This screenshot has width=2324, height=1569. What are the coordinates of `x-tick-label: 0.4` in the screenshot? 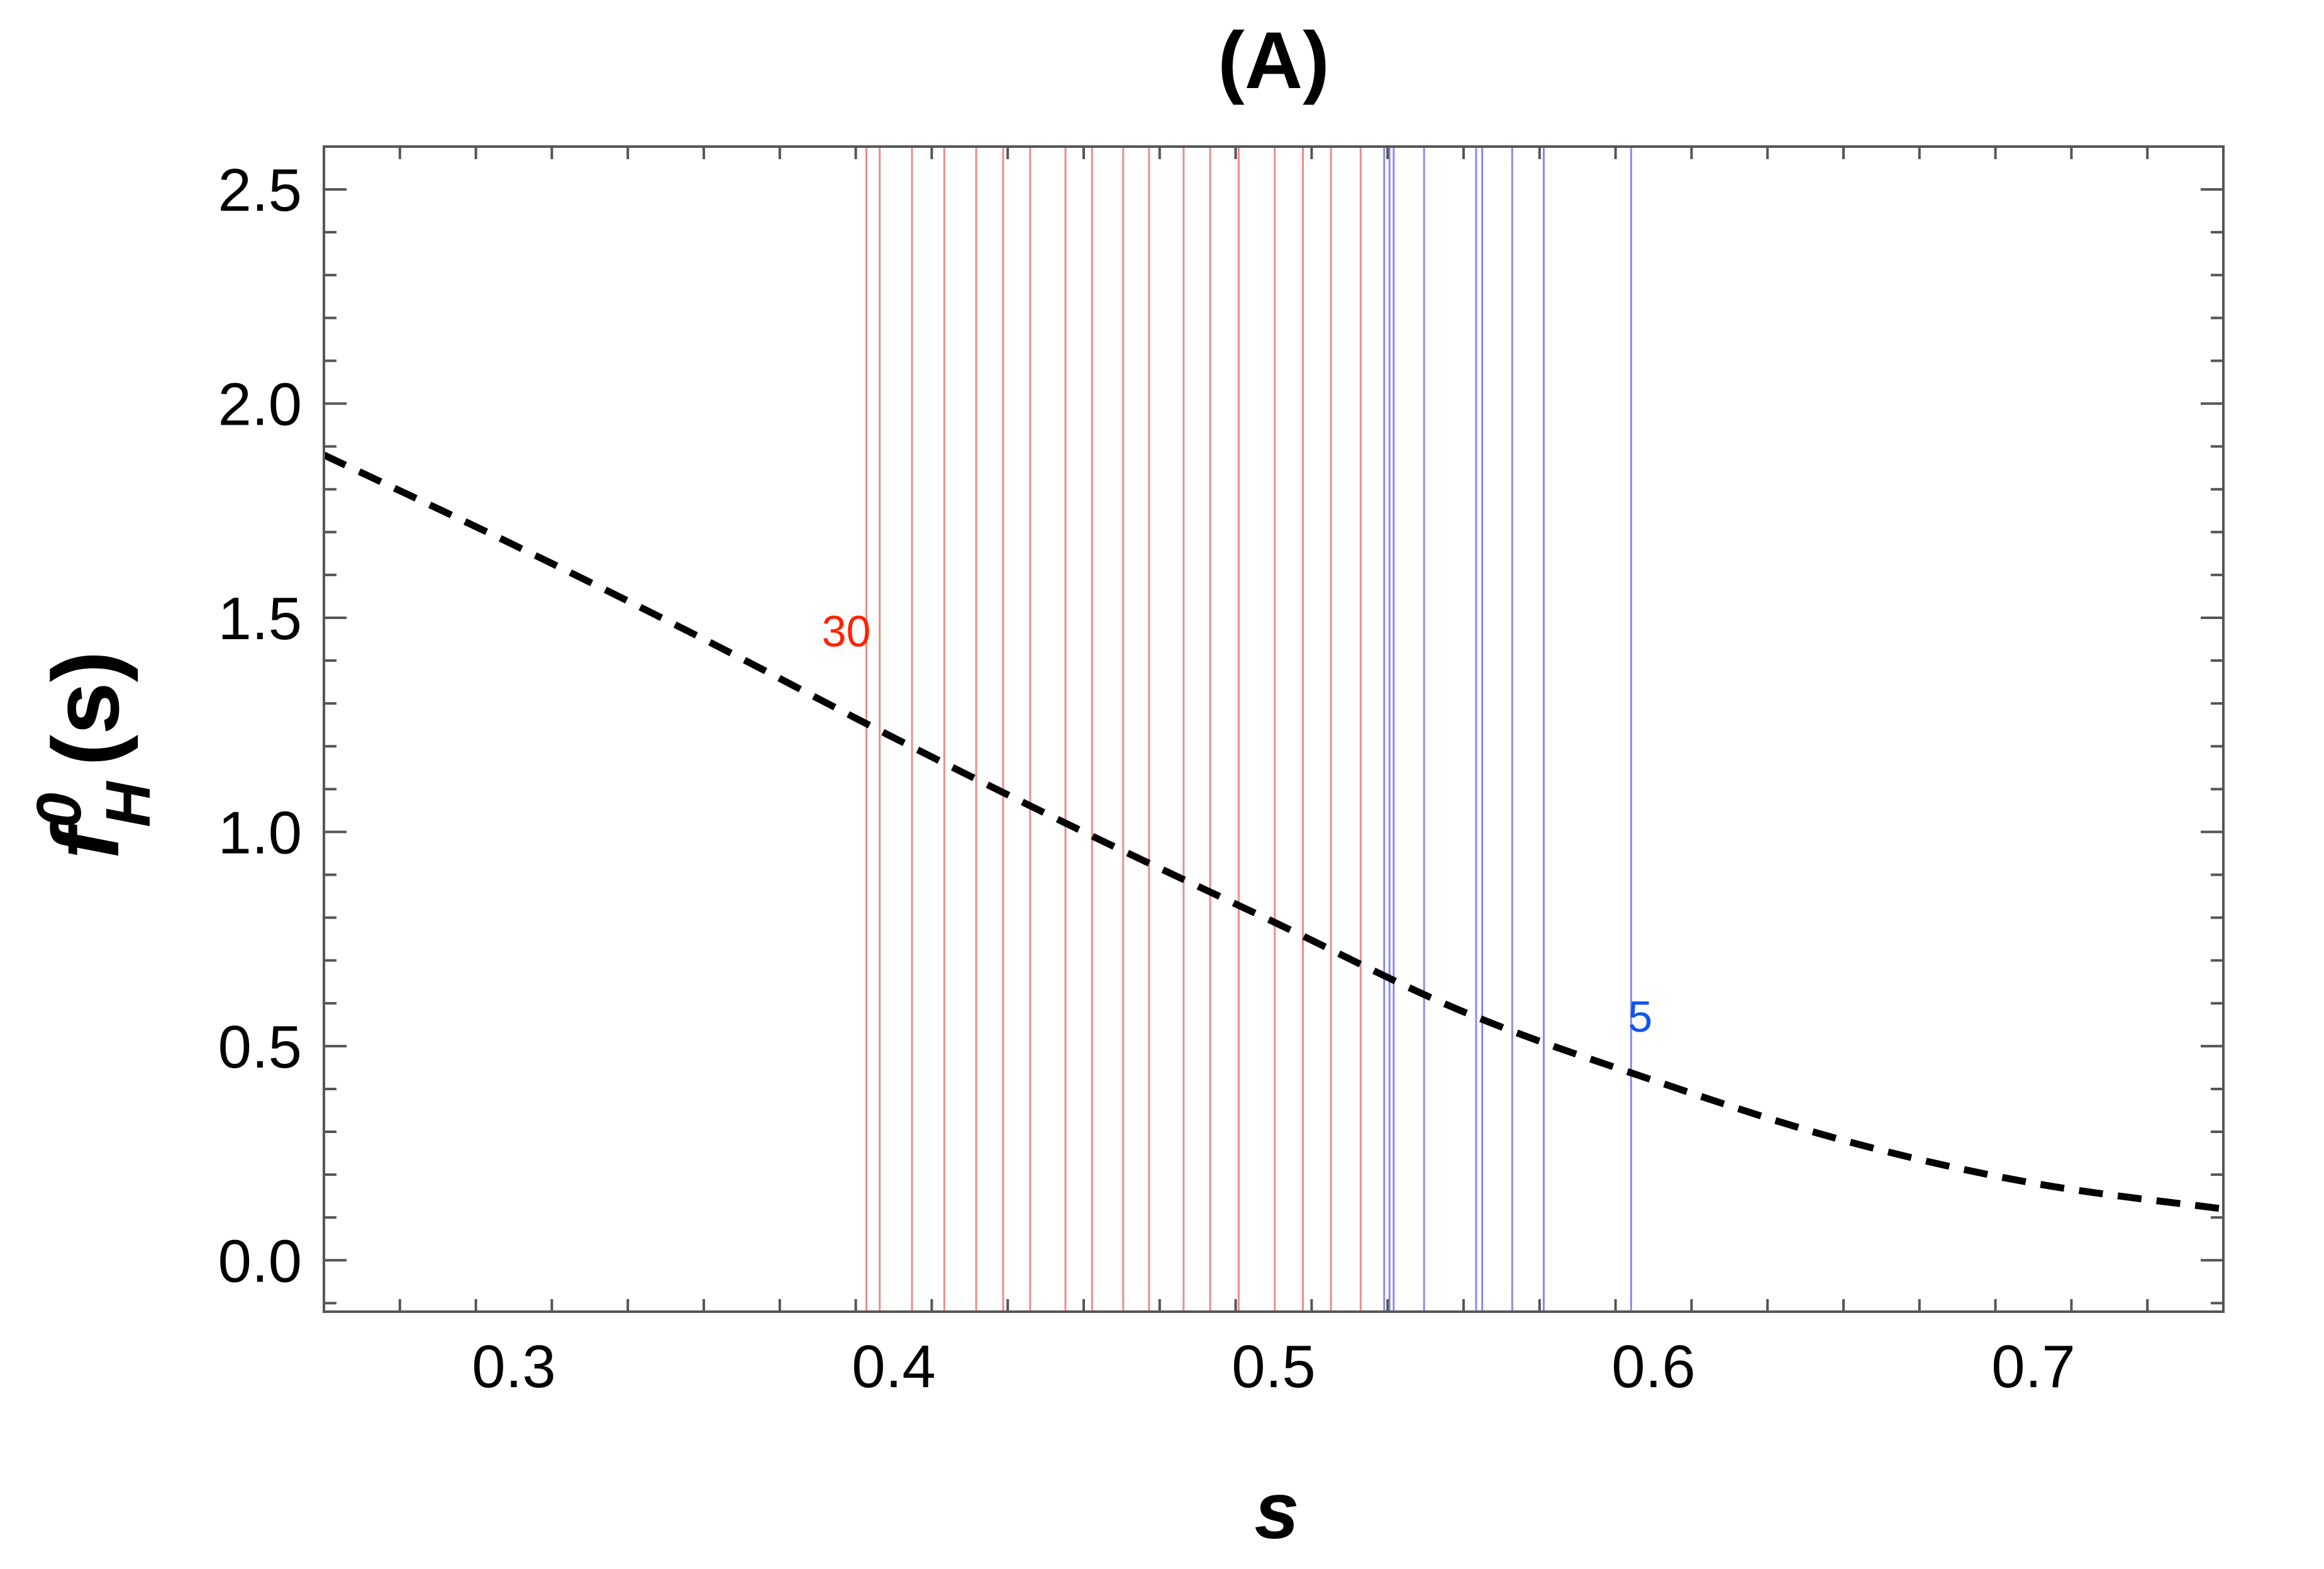 It's located at (893, 1366).